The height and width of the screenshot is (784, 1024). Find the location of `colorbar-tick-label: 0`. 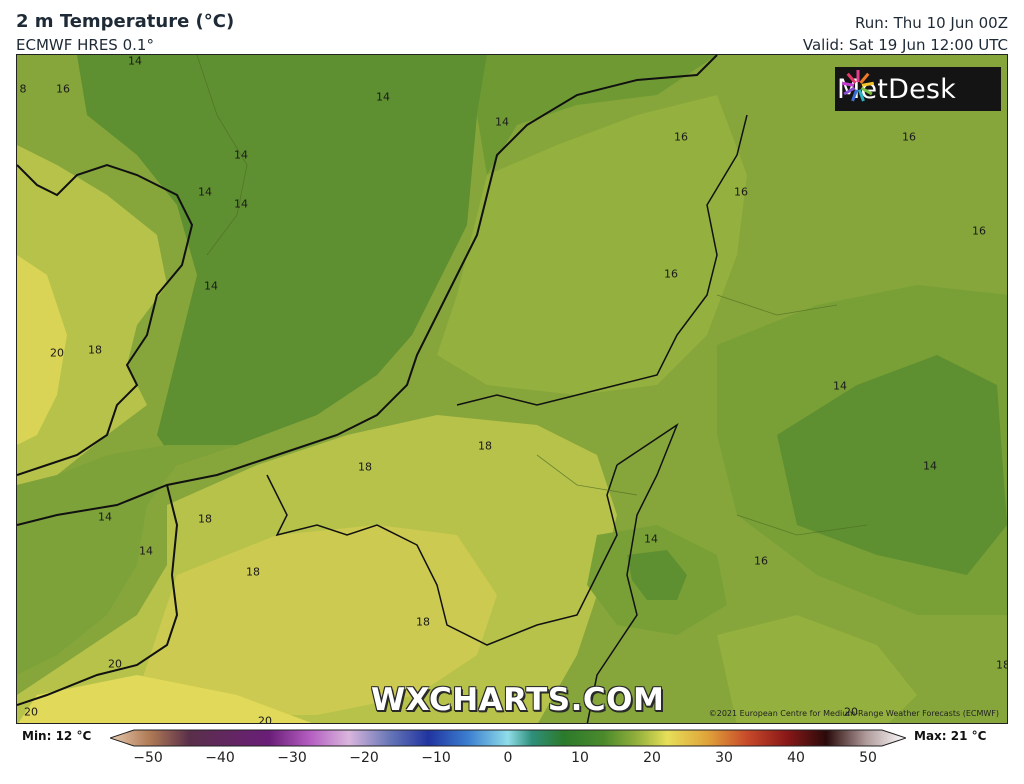

colorbar-tick-label: 0 is located at coordinates (508, 758).